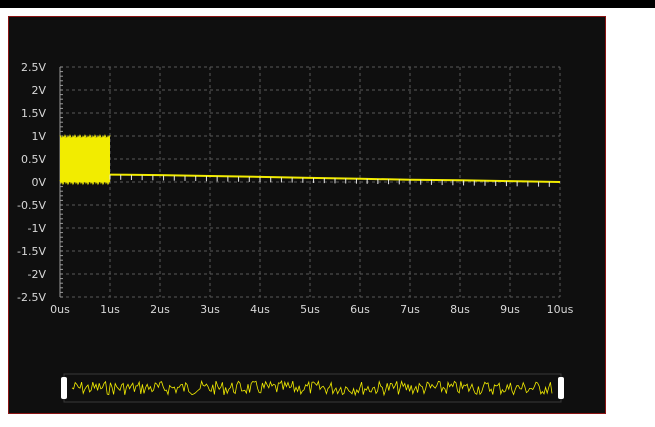  Describe the element at coordinates (37, 274) in the screenshot. I see `y-tick-label: -2V` at that location.